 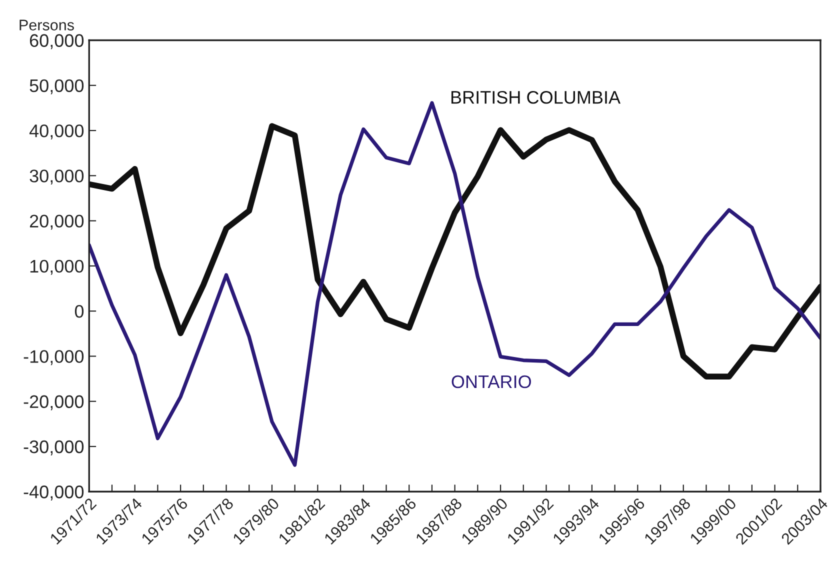 I want to click on y-tick-label: 30,000, so click(x=57, y=177).